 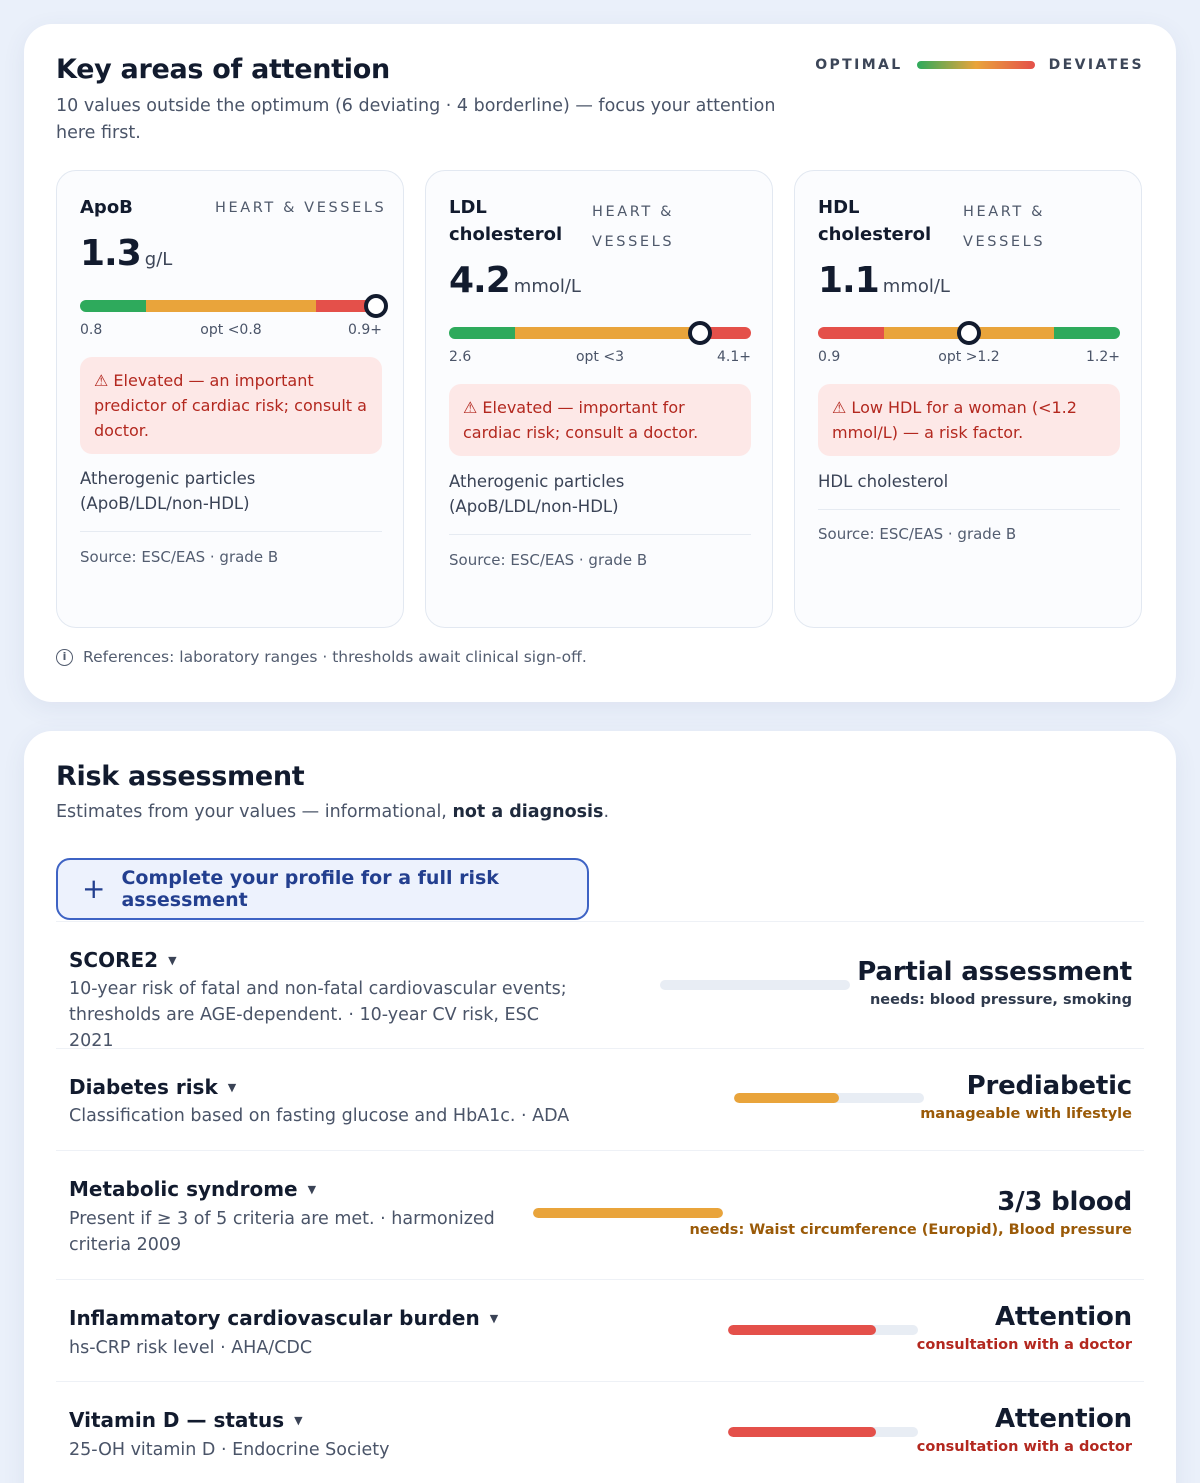 What do you see at coordinates (1026, 1114) in the screenshot?
I see `risk-note: manageable with lifestyle` at bounding box center [1026, 1114].